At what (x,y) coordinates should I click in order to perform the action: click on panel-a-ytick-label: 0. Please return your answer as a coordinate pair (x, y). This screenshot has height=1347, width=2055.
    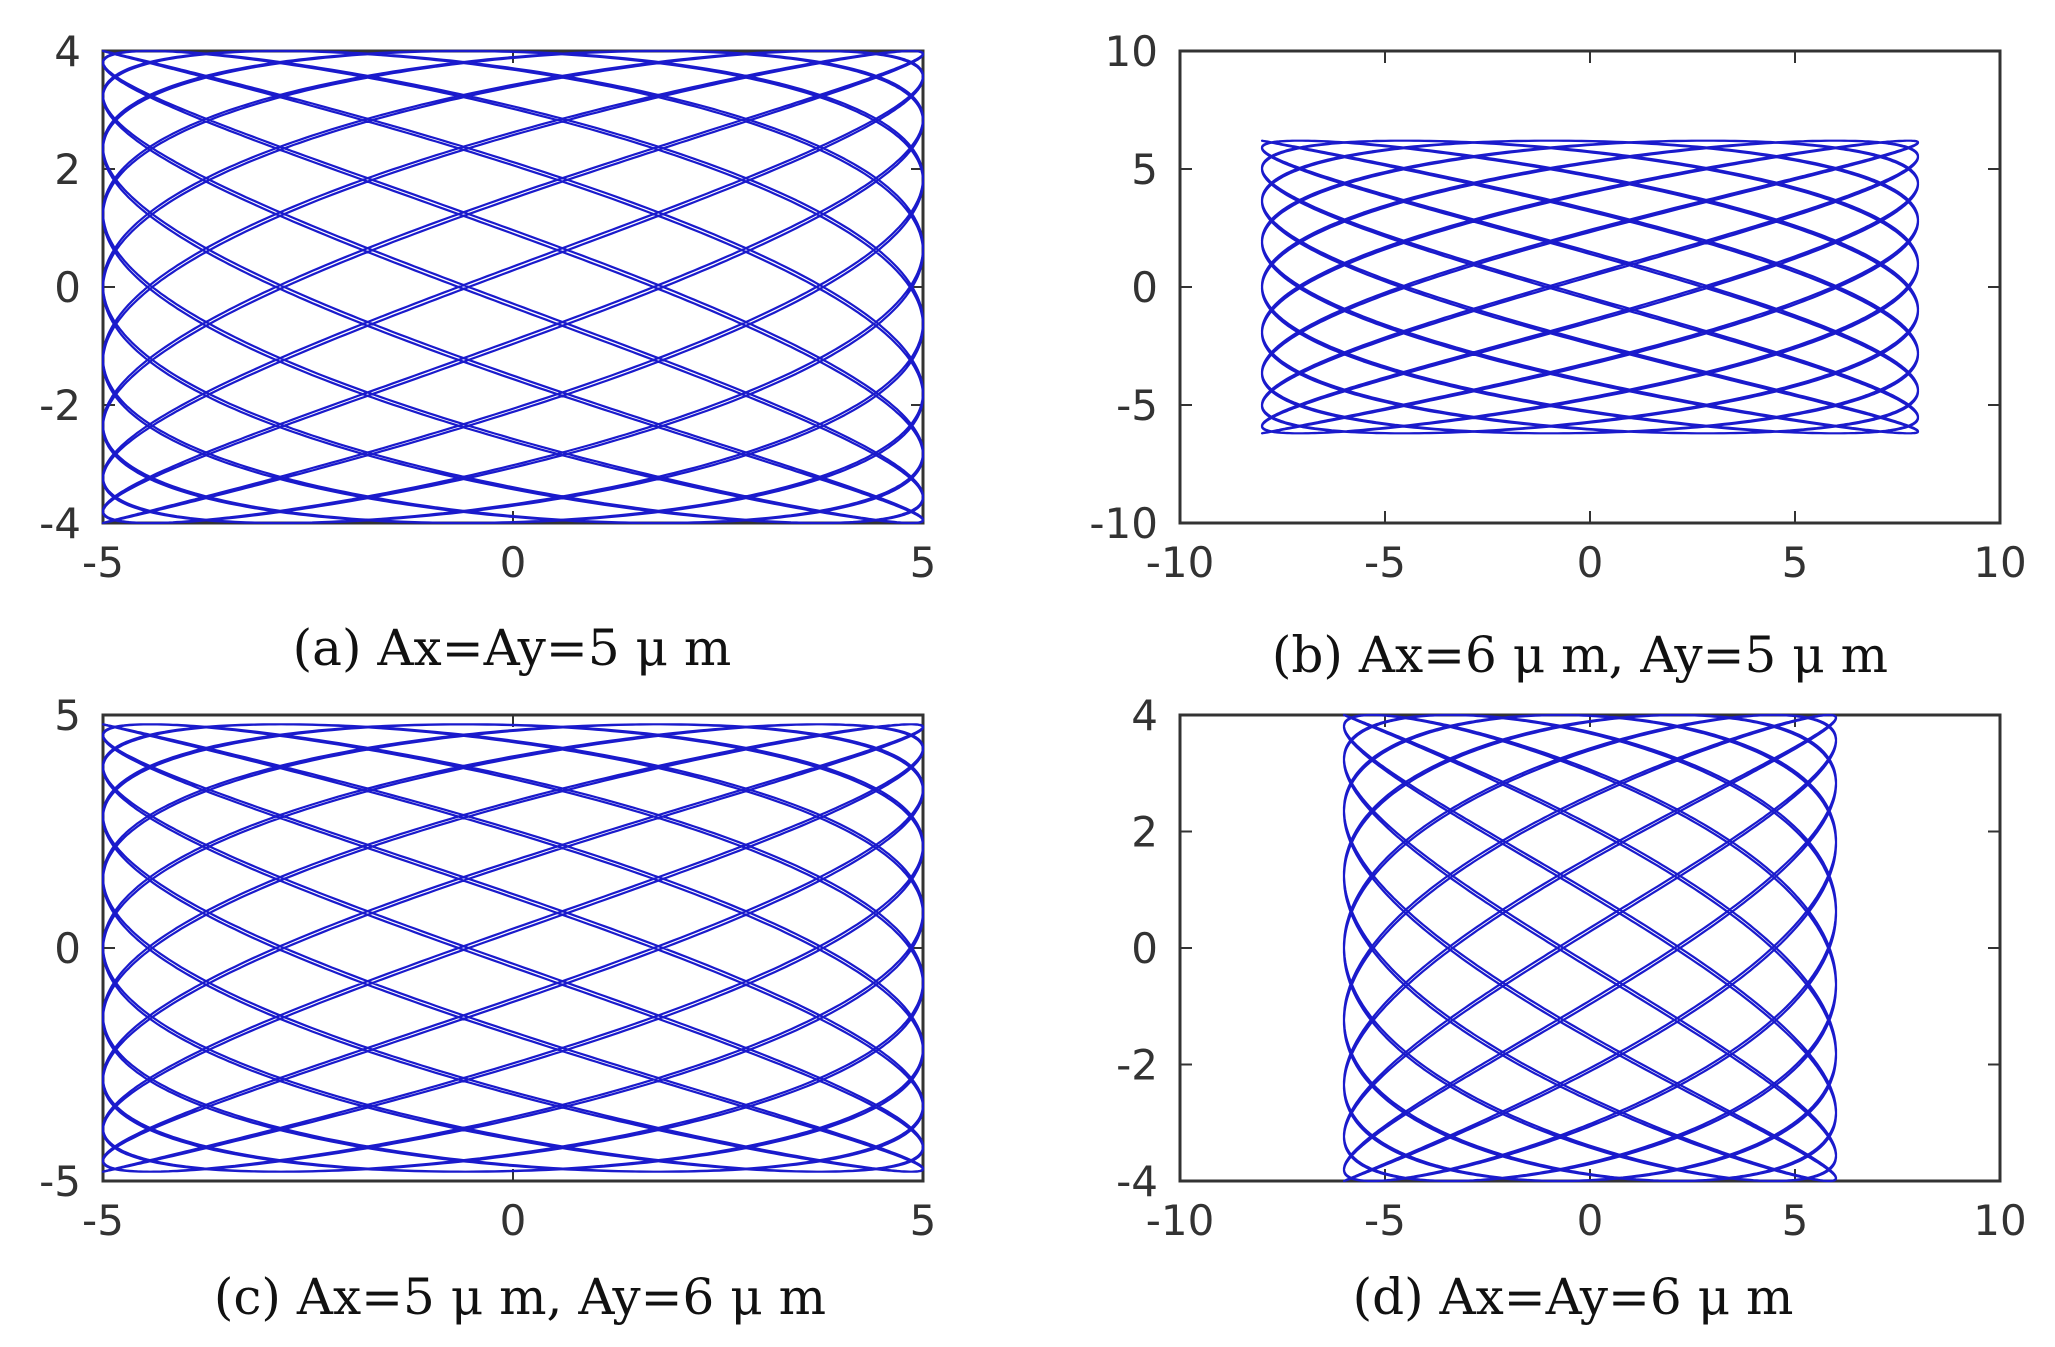
    Looking at the image, I should click on (67, 287).